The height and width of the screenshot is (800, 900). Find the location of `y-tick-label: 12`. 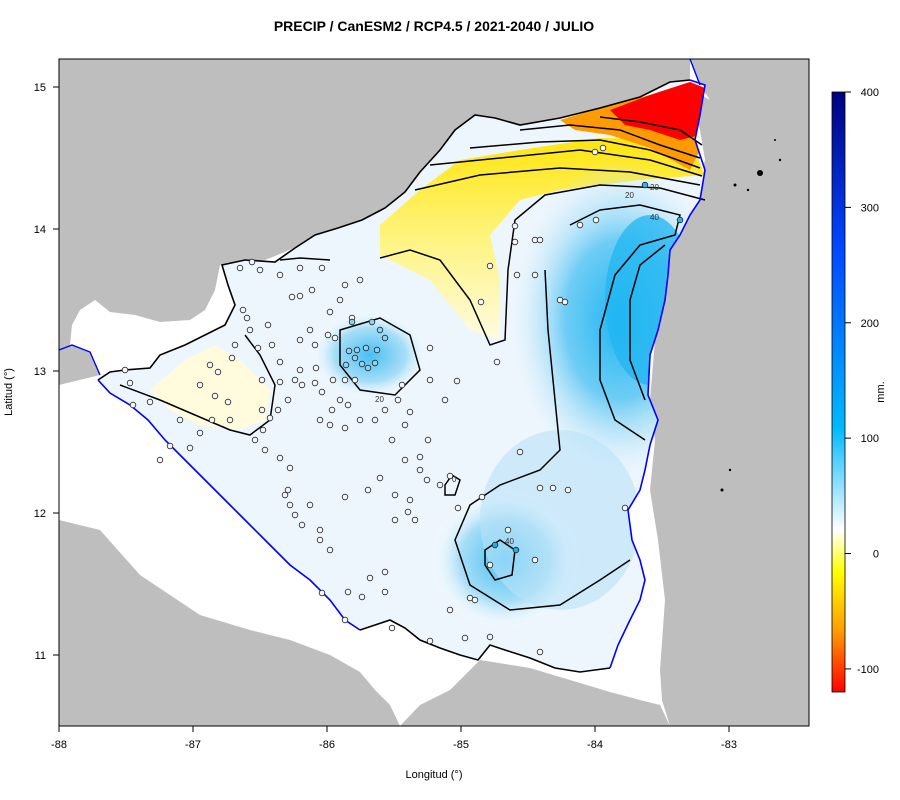

y-tick-label: 12 is located at coordinates (40, 514).